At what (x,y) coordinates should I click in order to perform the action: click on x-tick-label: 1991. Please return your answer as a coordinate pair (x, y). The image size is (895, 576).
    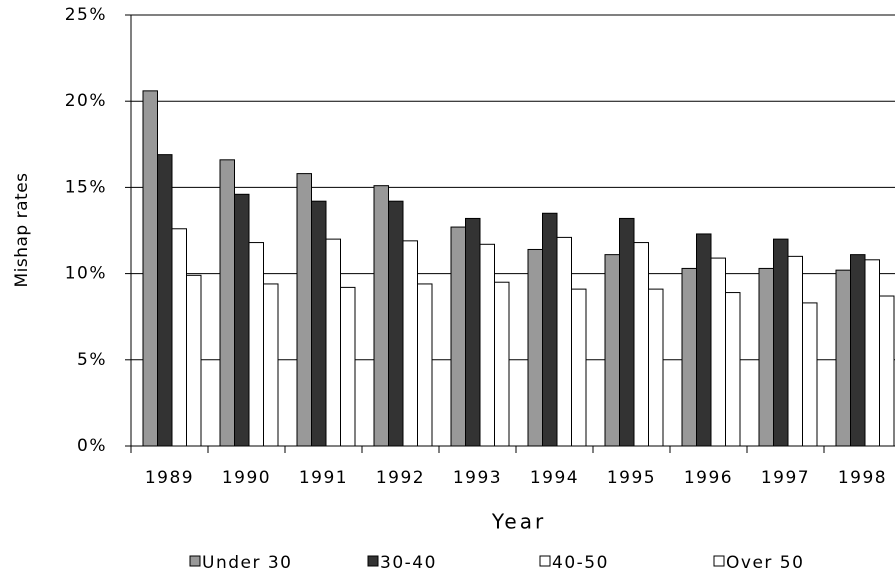
    Looking at the image, I should click on (323, 478).